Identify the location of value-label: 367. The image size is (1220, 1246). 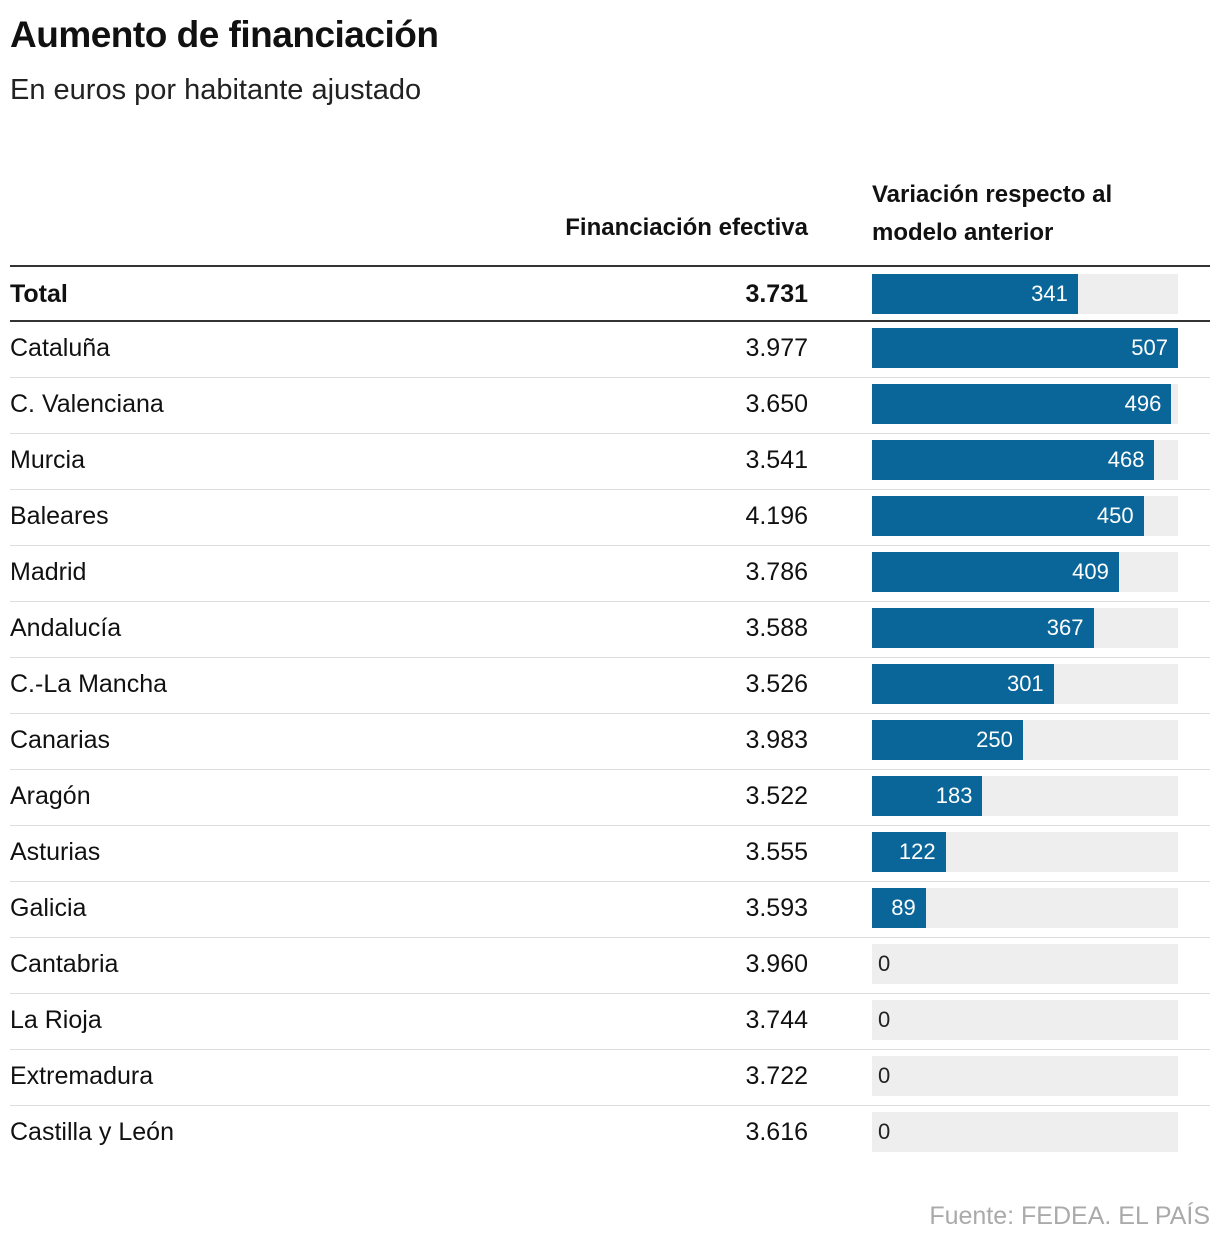
(1065, 627).